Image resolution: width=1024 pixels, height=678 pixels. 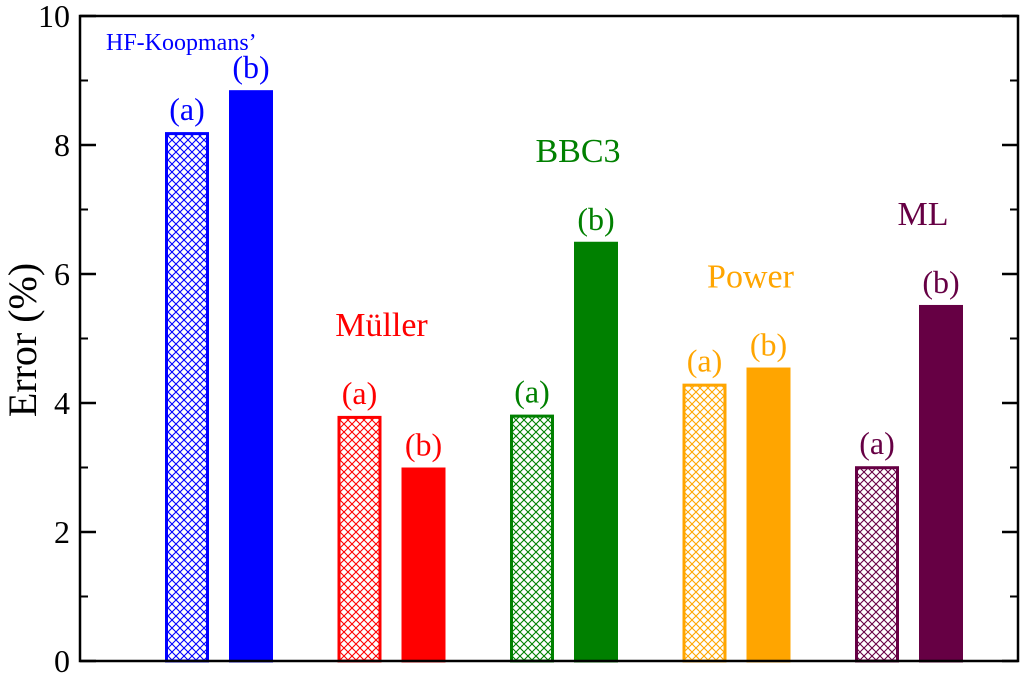 I want to click on y-tick-label: 2, so click(x=62, y=532).